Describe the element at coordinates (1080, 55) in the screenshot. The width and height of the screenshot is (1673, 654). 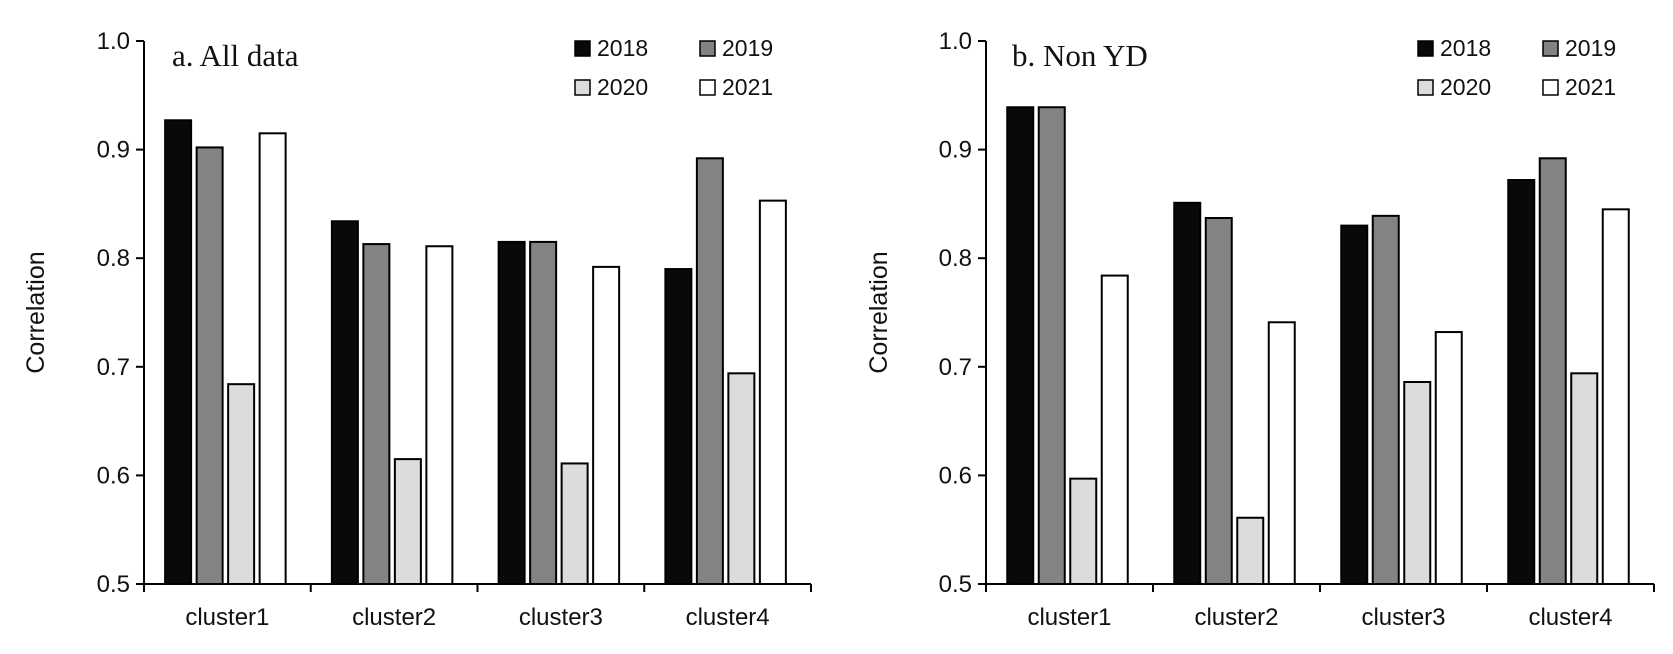
I see `chart-title: b. Non YD` at that location.